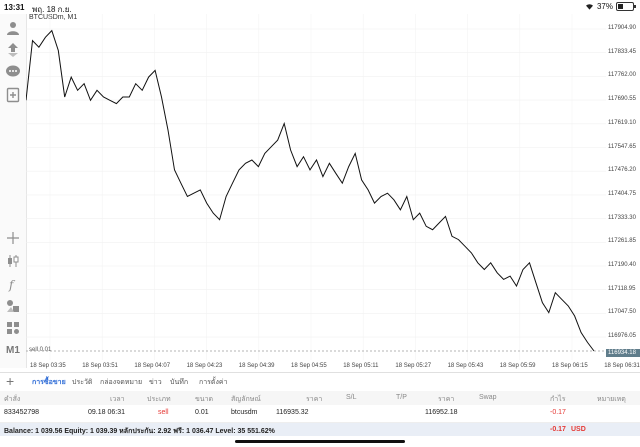 The image size is (640, 447). I want to click on price-tick-label: 117261.85, so click(622, 241).